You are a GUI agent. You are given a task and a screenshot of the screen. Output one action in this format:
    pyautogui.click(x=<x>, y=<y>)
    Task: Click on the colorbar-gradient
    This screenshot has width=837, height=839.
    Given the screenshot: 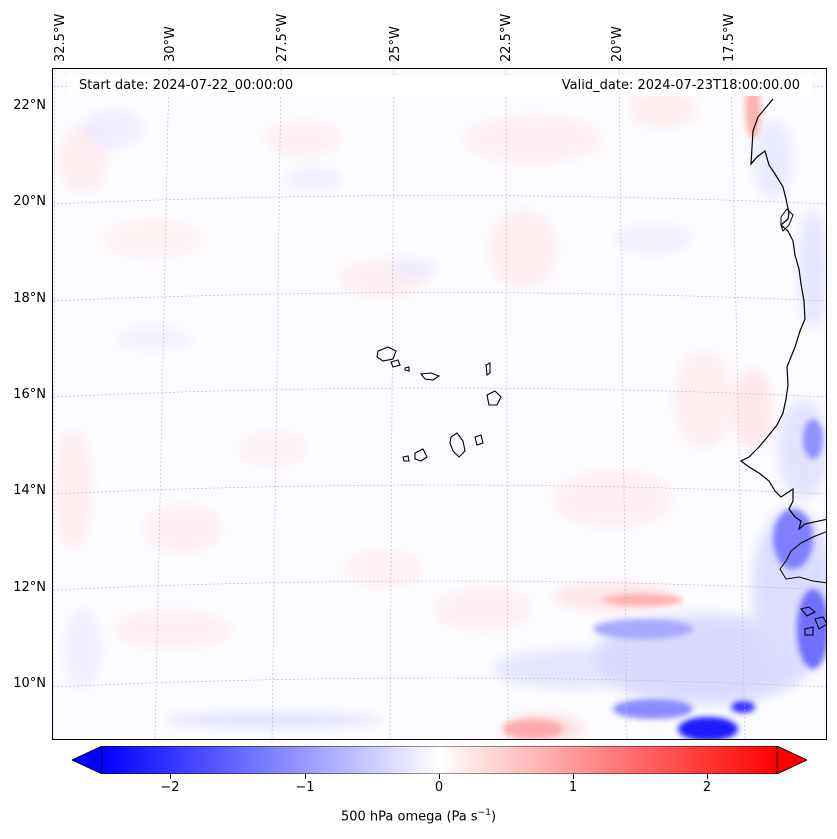 What is the action you would take?
    pyautogui.click(x=439, y=760)
    